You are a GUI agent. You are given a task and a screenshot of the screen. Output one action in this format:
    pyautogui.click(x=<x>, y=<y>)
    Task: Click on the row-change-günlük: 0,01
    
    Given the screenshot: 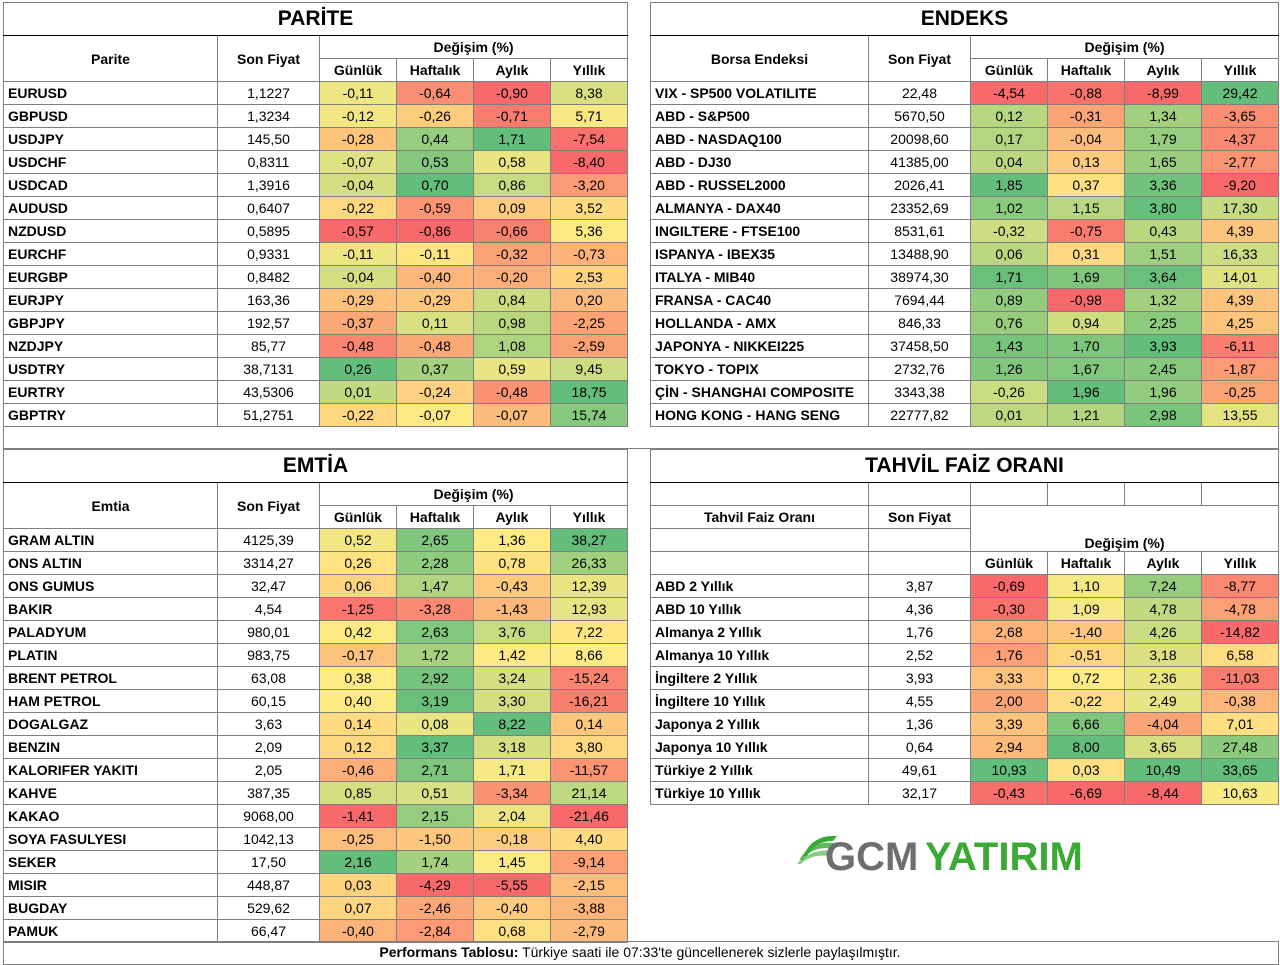 What is the action you would take?
    pyautogui.click(x=358, y=392)
    